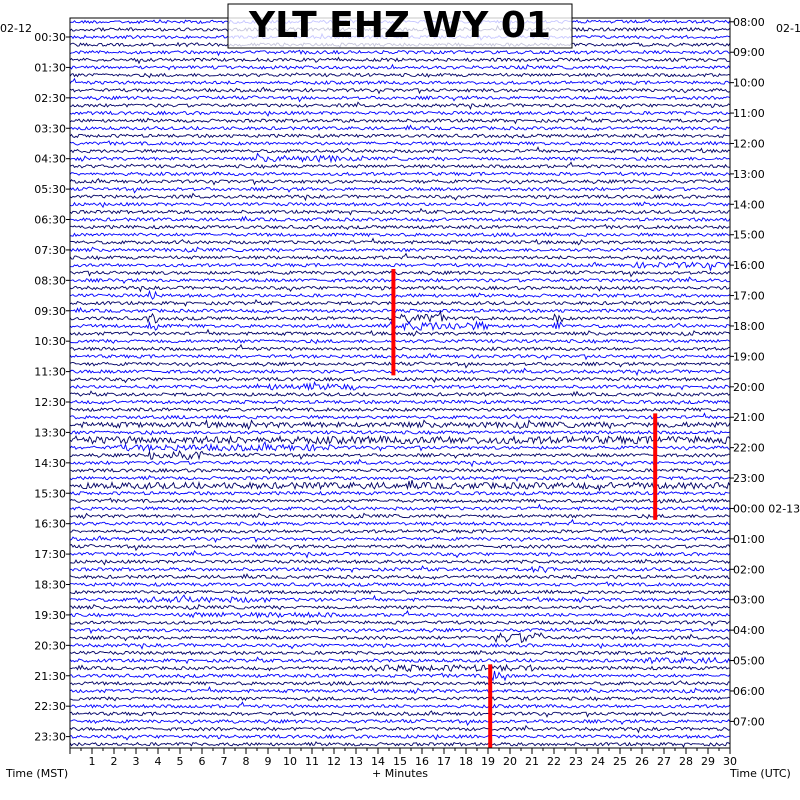 Image resolution: width=800 pixels, height=800 pixels. What do you see at coordinates (50, 737) in the screenshot?
I see `left-time-label: 23:30` at bounding box center [50, 737].